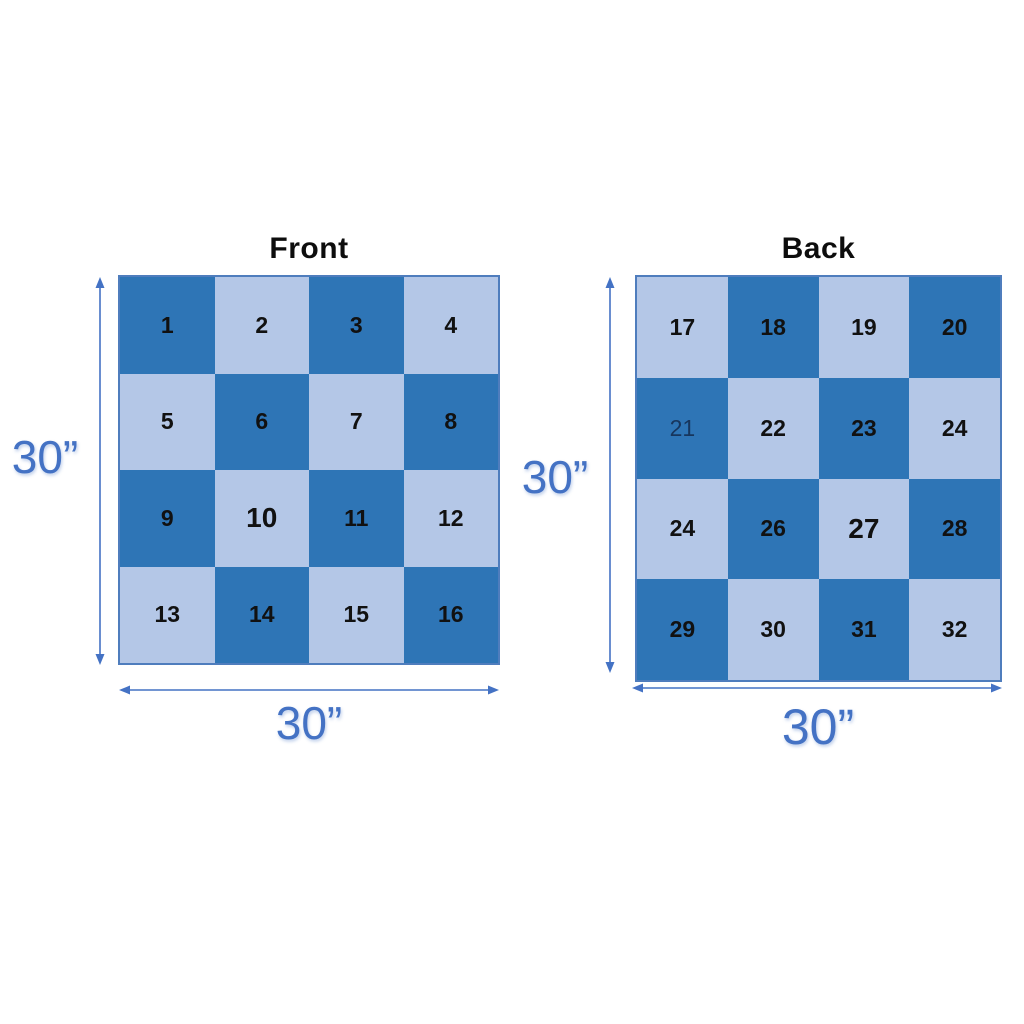  I want to click on grid-cell: 7, so click(356, 421).